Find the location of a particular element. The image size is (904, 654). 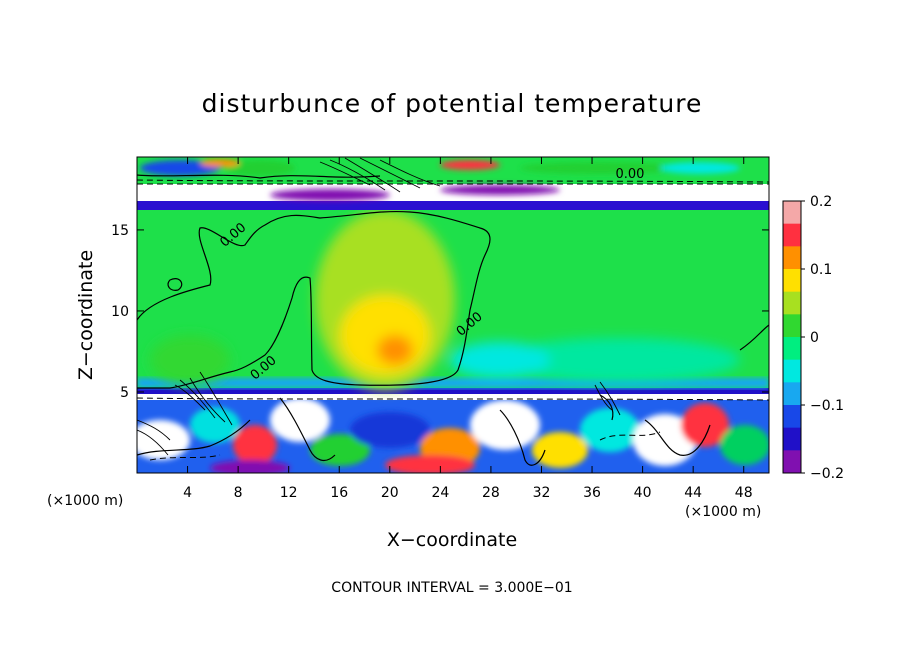

x-tick-label: 12 is located at coordinates (289, 493).